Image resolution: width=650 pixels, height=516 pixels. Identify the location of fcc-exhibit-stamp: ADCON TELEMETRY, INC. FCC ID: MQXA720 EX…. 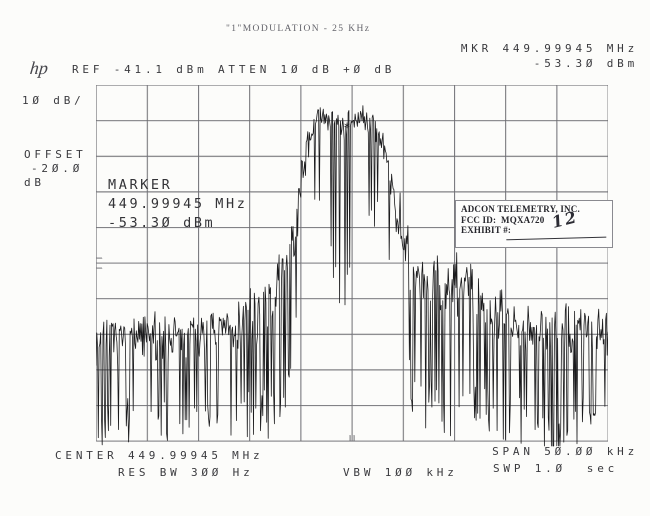
(534, 224).